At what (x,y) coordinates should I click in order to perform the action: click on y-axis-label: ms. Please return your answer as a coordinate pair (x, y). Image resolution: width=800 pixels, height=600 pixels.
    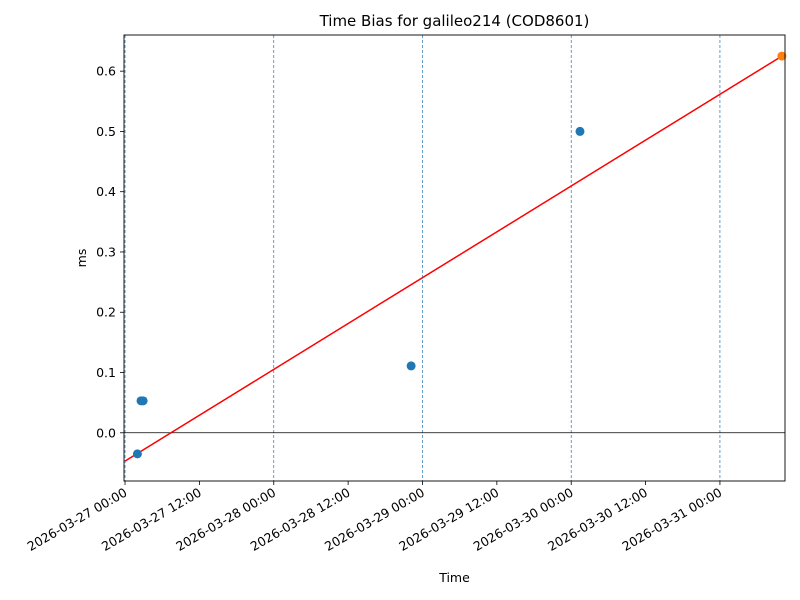
    Looking at the image, I should click on (81, 258).